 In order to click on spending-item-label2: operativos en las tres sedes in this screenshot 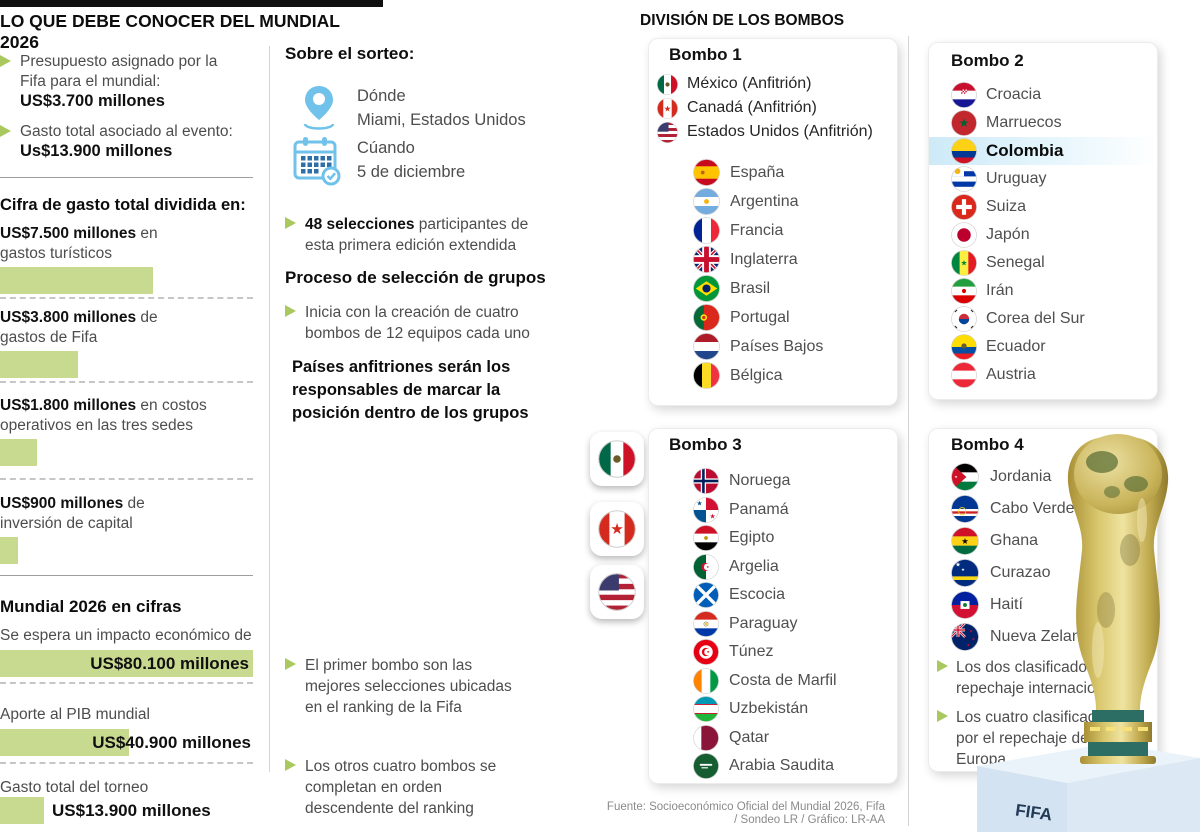, I will do `click(96, 425)`.